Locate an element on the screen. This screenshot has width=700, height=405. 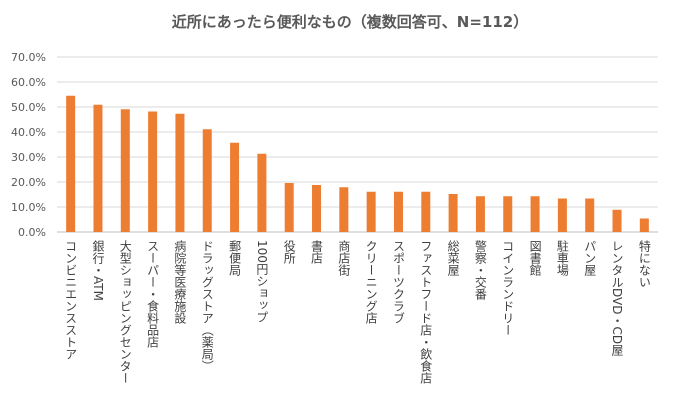
x-tick-label: コインランドリー is located at coordinates (508, 288).